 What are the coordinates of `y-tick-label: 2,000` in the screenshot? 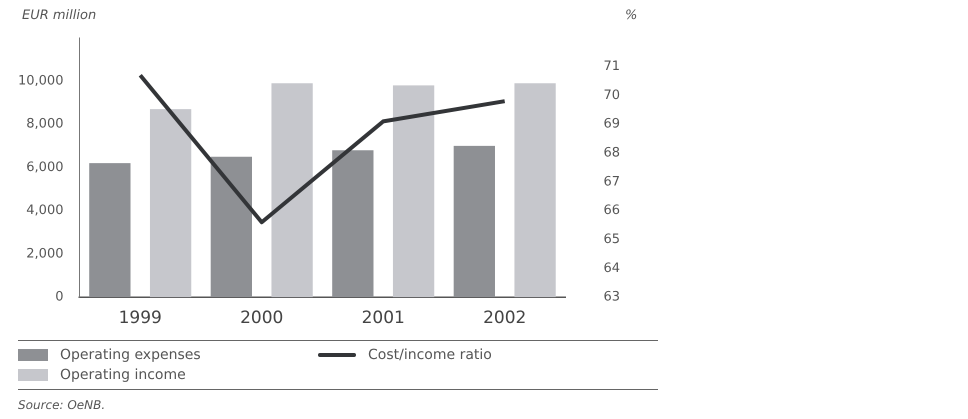 It's located at (45, 254).